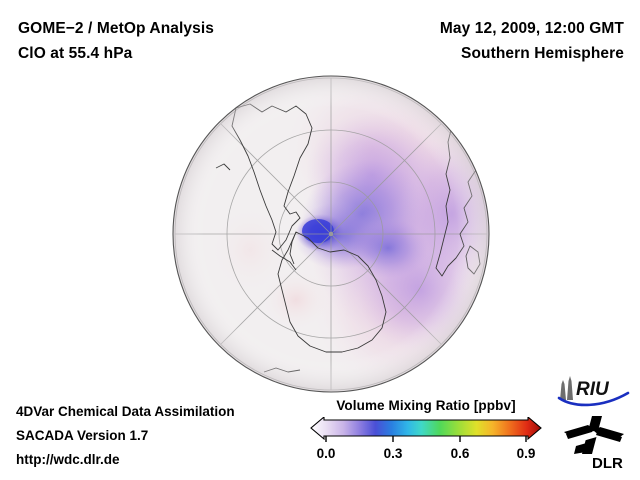  What do you see at coordinates (426, 405) in the screenshot?
I see `colorbar-title: Volume Mixing Ratio [ppbv]` at bounding box center [426, 405].